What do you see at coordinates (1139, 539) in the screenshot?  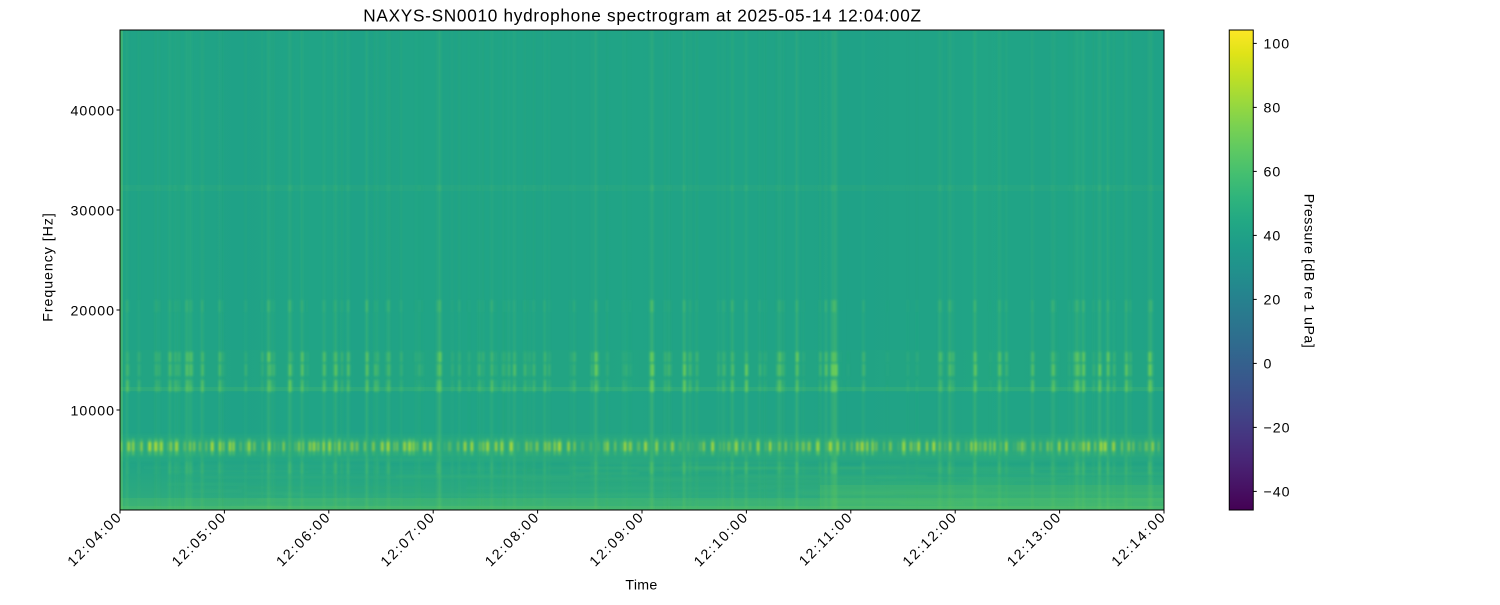 I see `svg-text: 12:14:00` at bounding box center [1139, 539].